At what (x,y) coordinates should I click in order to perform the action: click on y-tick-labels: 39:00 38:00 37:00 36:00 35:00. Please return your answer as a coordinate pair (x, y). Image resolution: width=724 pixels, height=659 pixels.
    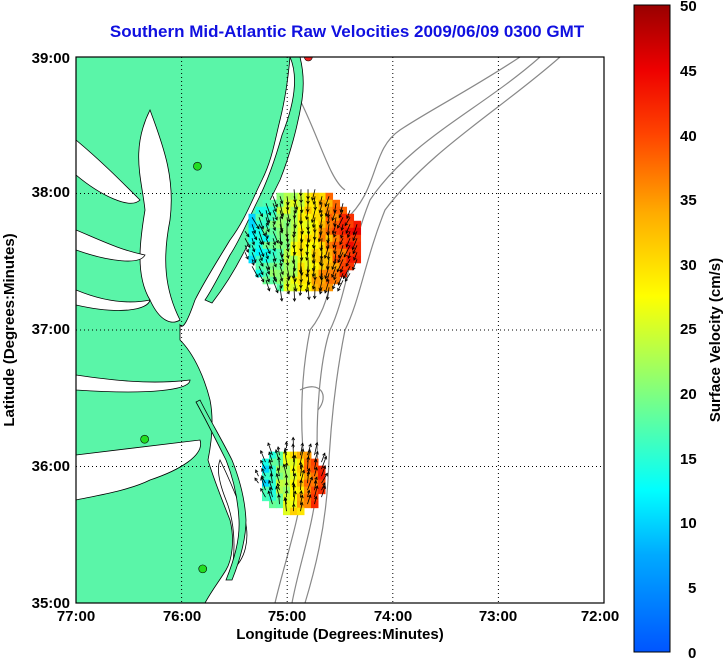
    Looking at the image, I should click on (51, 331).